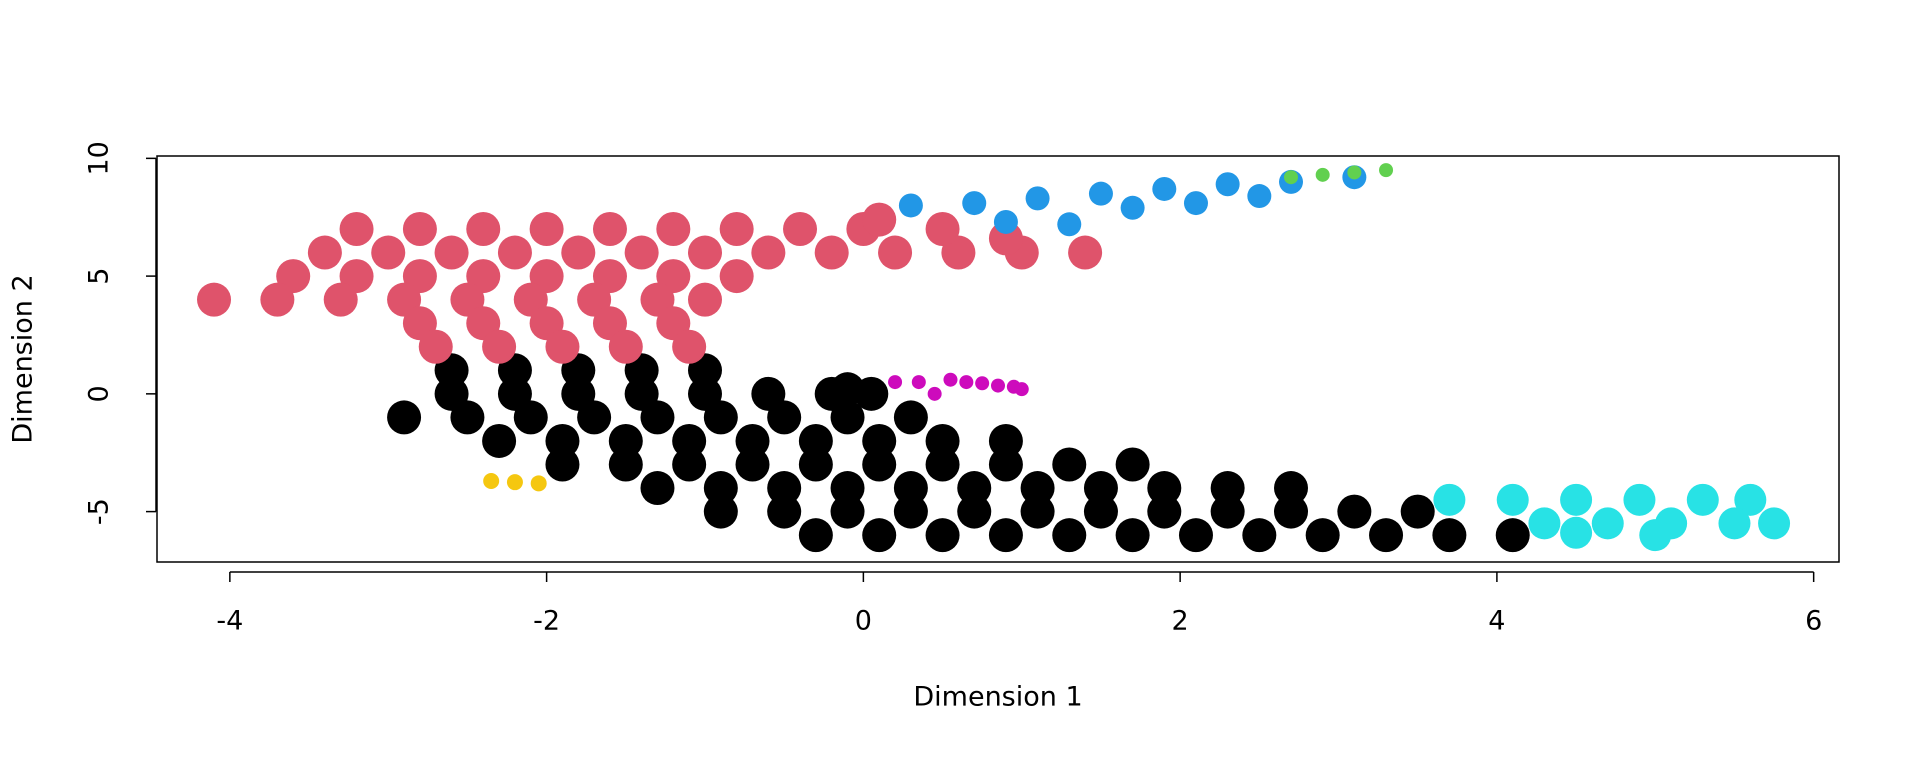  What do you see at coordinates (1496, 621) in the screenshot?
I see `x-tick-label: 4` at bounding box center [1496, 621].